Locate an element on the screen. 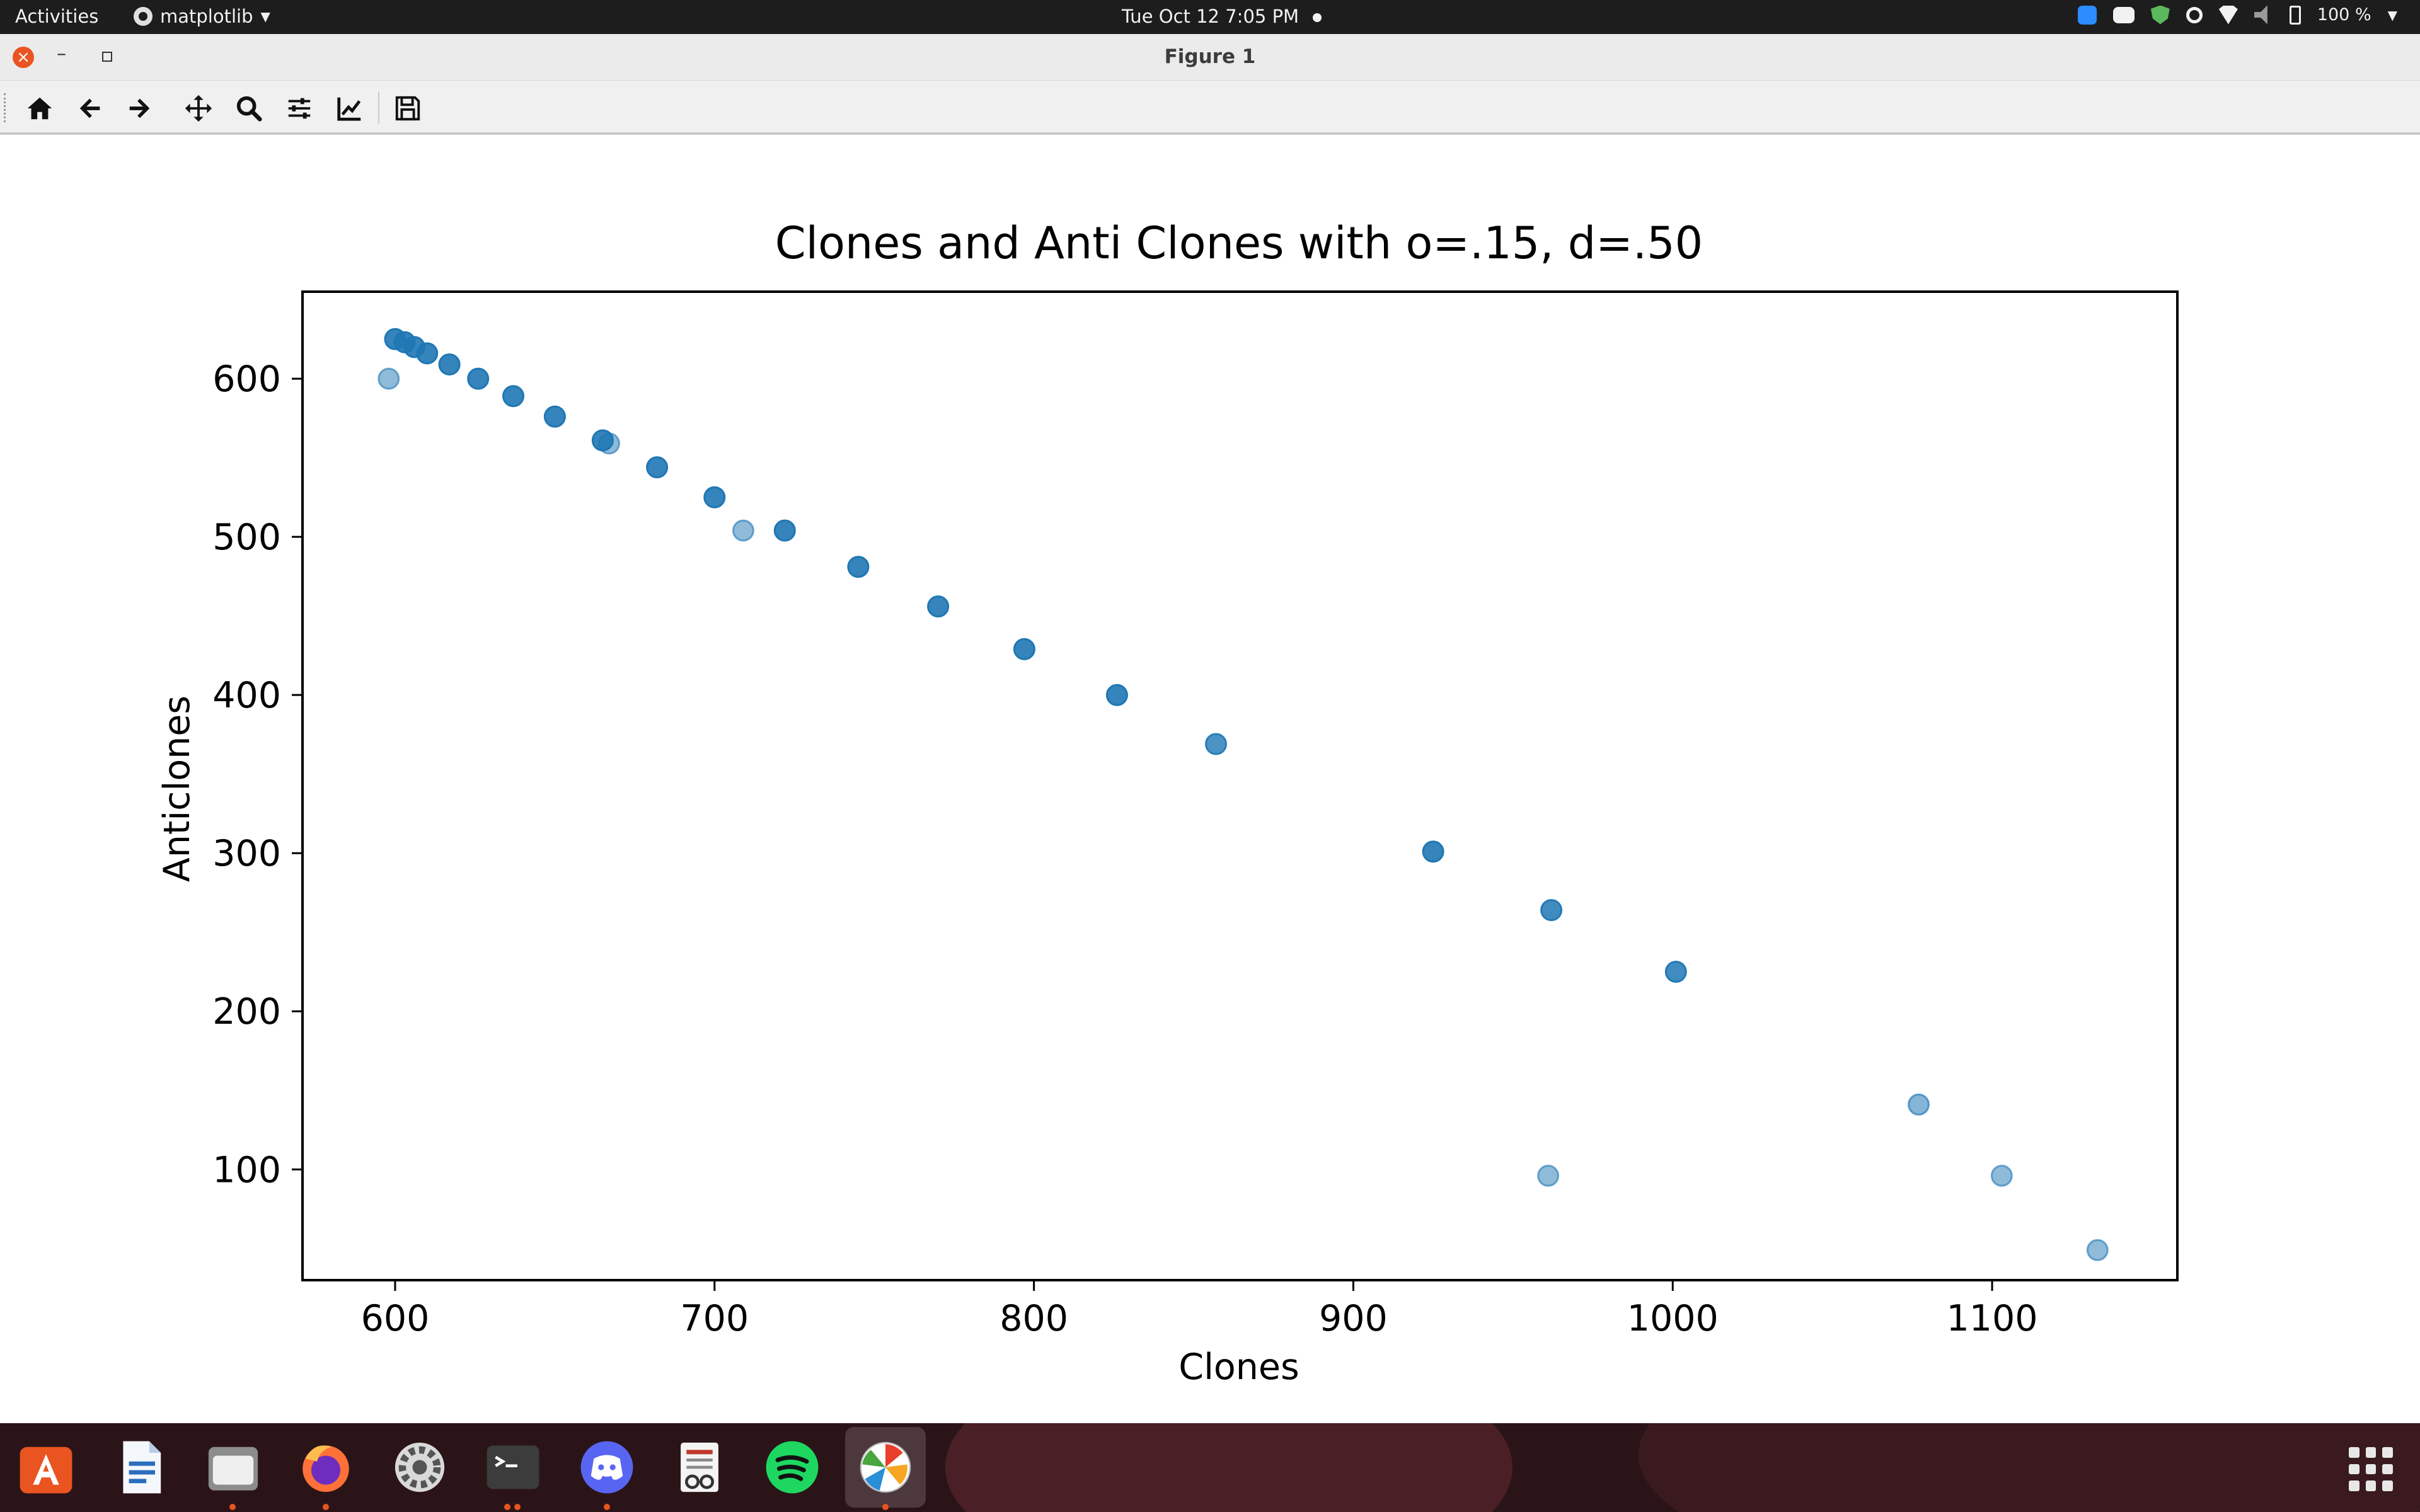  toolbar-separator is located at coordinates (378, 107).